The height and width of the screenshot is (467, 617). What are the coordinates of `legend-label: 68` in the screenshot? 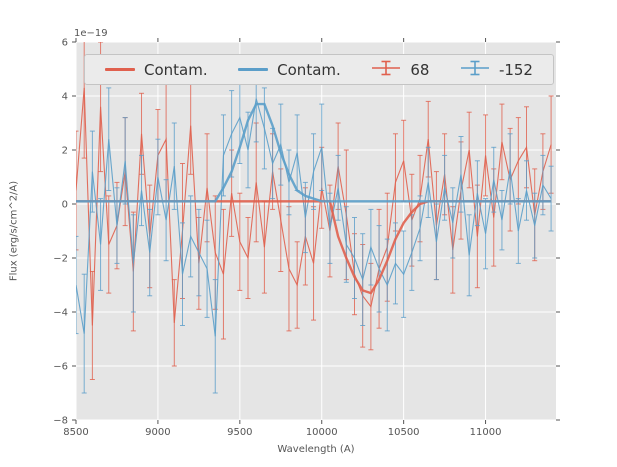 It's located at (420, 69).